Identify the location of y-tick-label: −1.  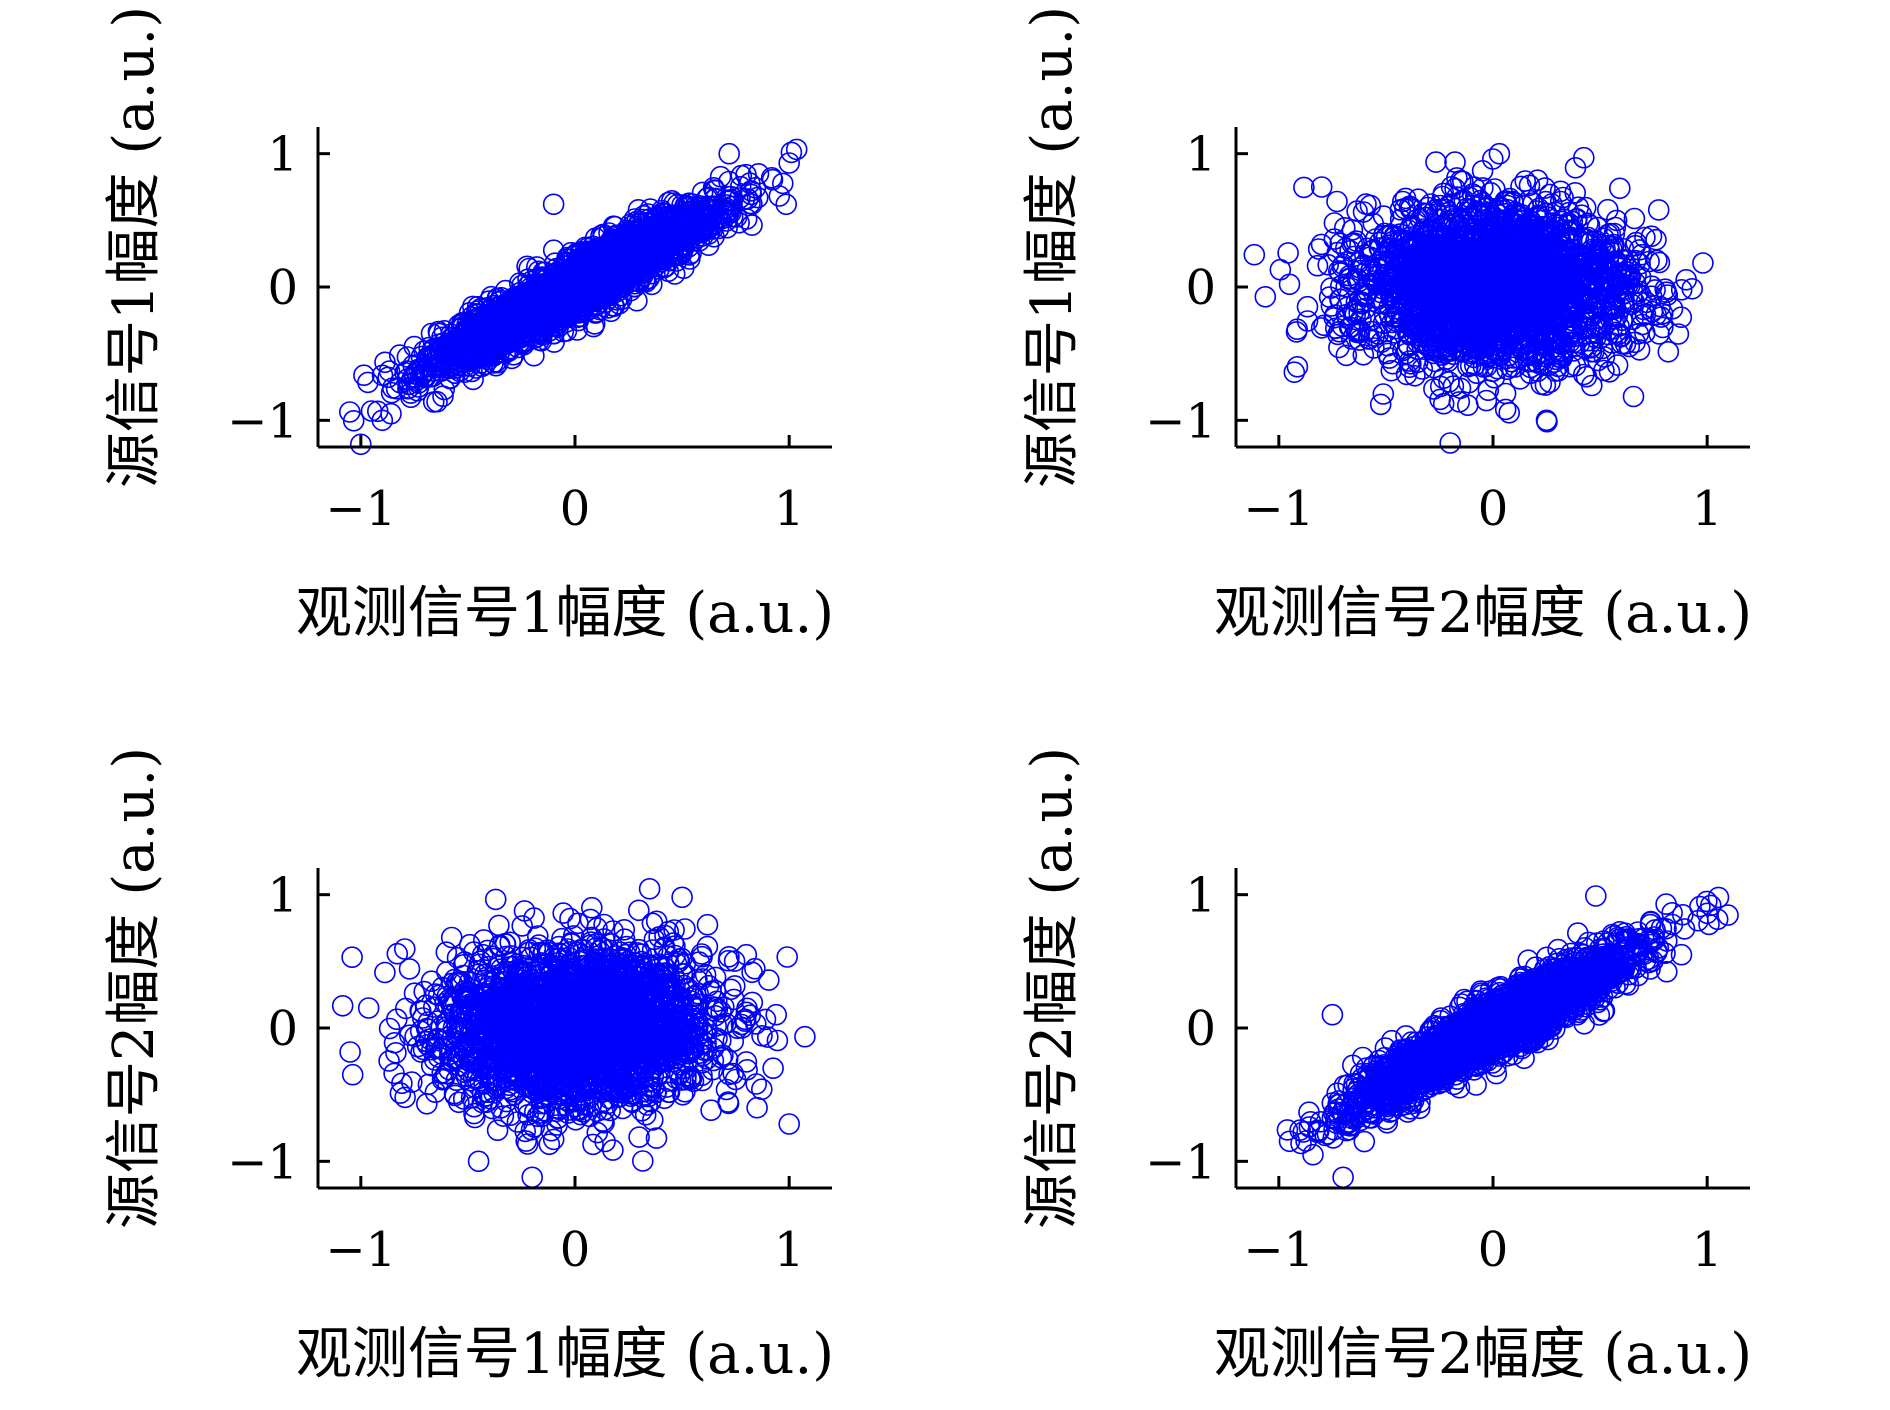
(262, 421).